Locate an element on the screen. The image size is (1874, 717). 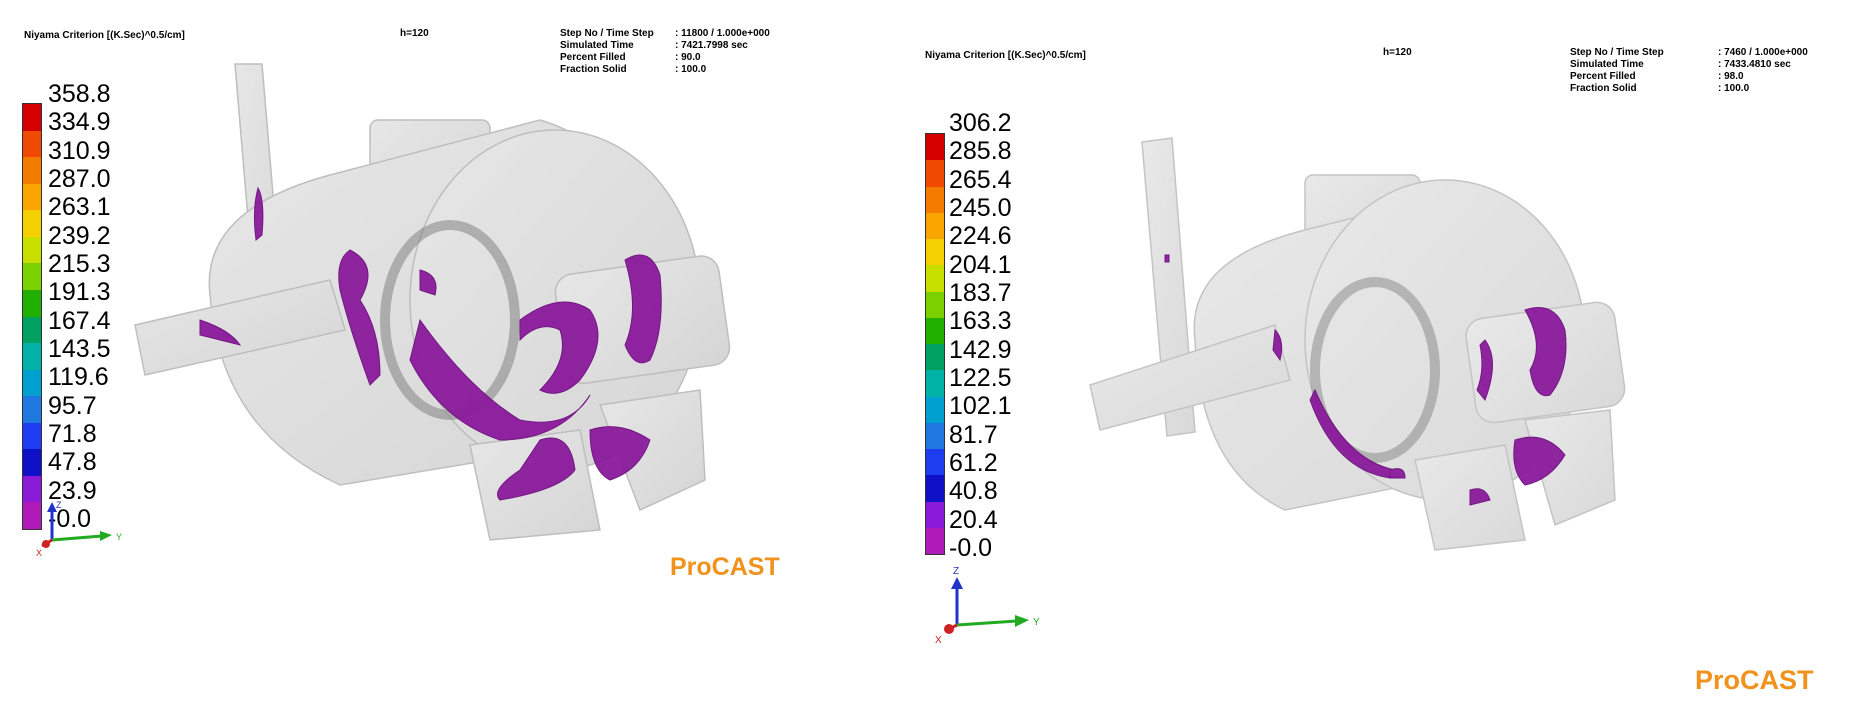
scale-tick: 204.1 is located at coordinates (980, 264).